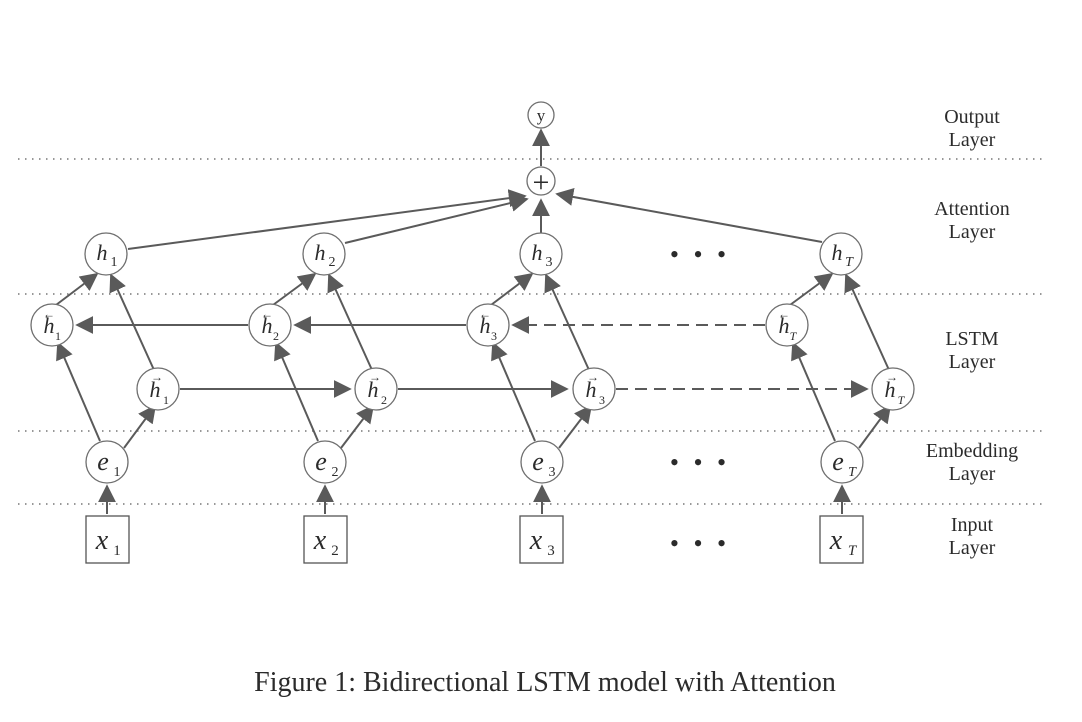  I want to click on backward-lstm-node: ← h T, so click(787, 325).